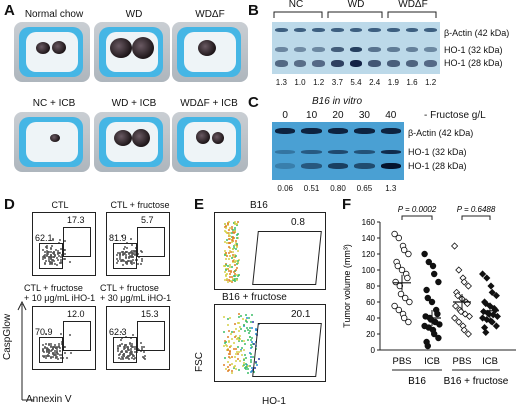 The height and width of the screenshot is (411, 520). What do you see at coordinates (337, 82) in the screenshot?
I see `blot-b-ratio: 3.7` at bounding box center [337, 82].